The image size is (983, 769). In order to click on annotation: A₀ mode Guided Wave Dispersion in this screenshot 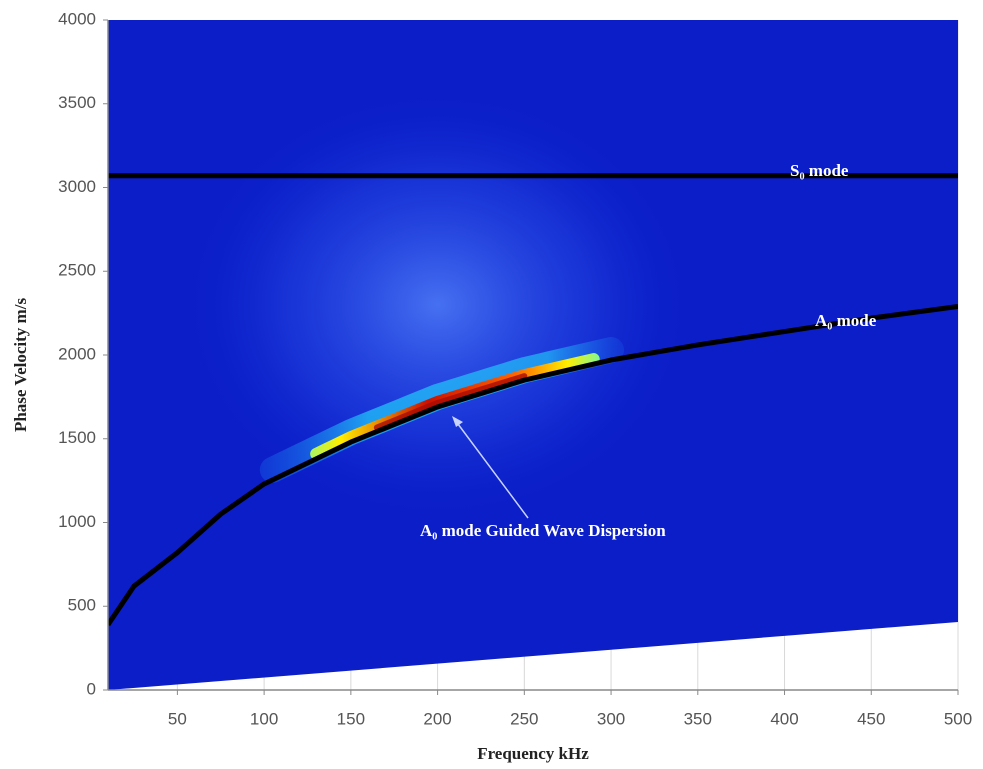, I will do `click(543, 530)`.